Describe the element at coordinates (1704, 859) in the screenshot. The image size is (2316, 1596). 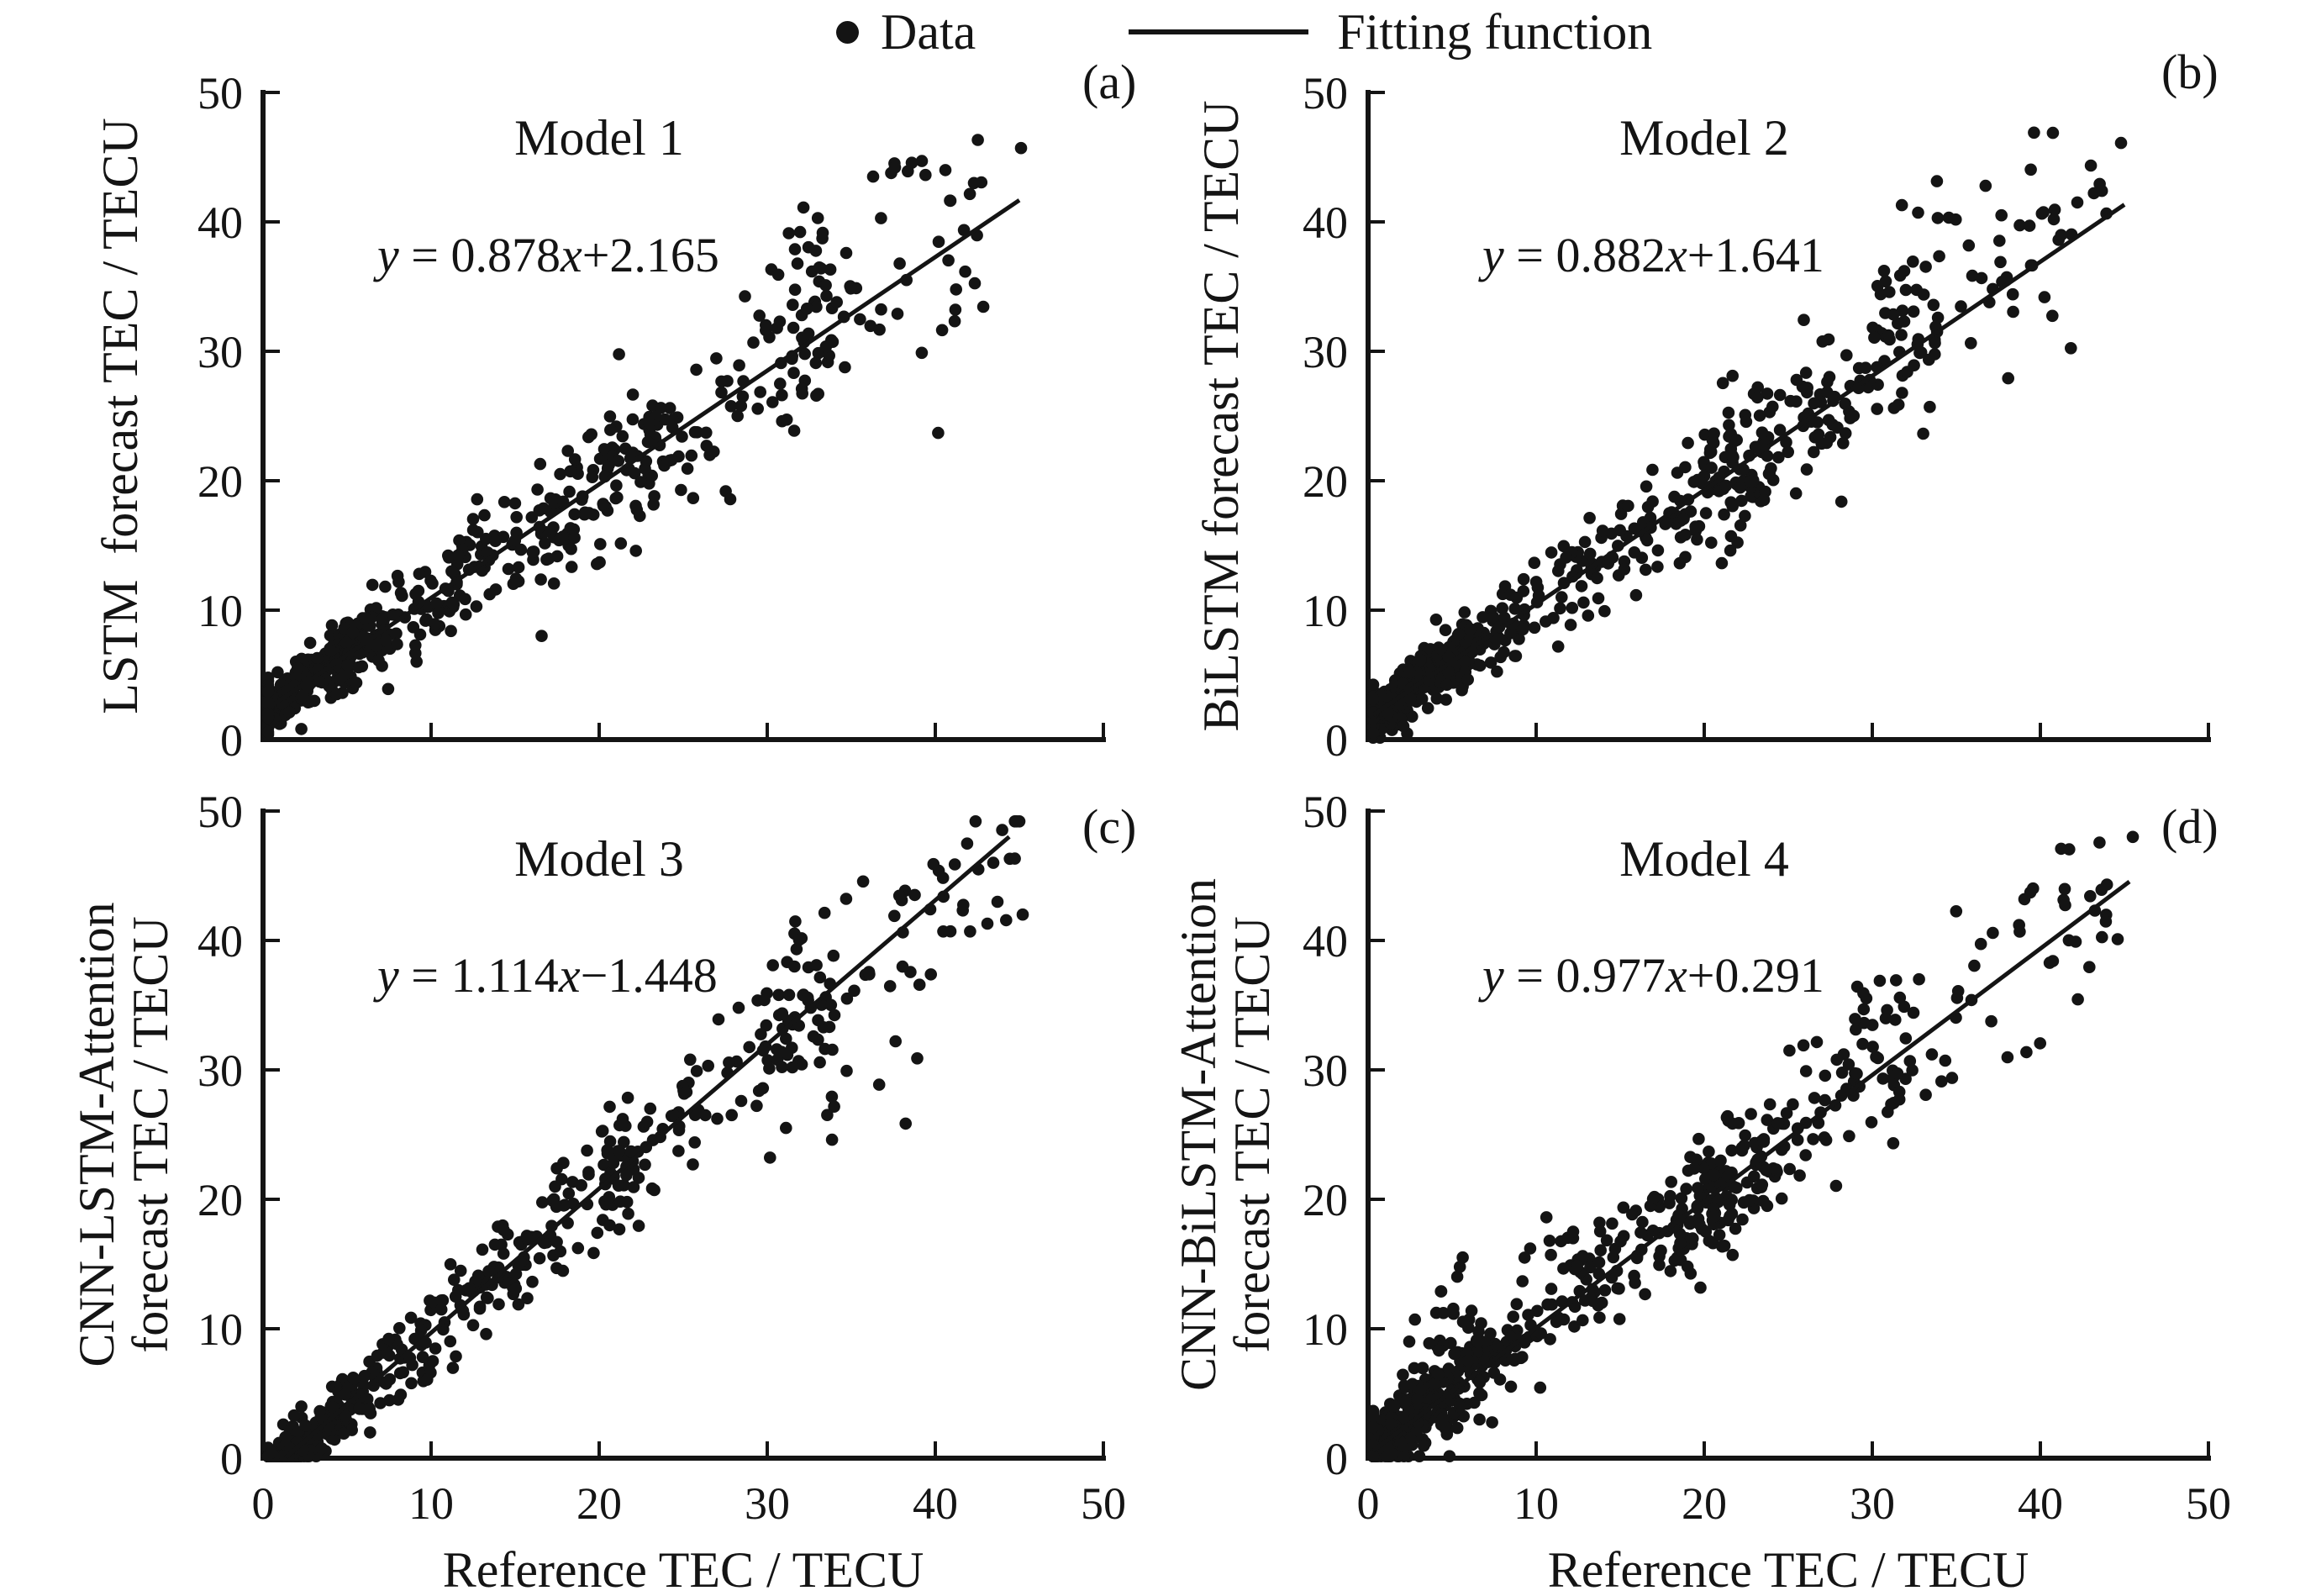
I see `panel-title-d: Model 4` at that location.